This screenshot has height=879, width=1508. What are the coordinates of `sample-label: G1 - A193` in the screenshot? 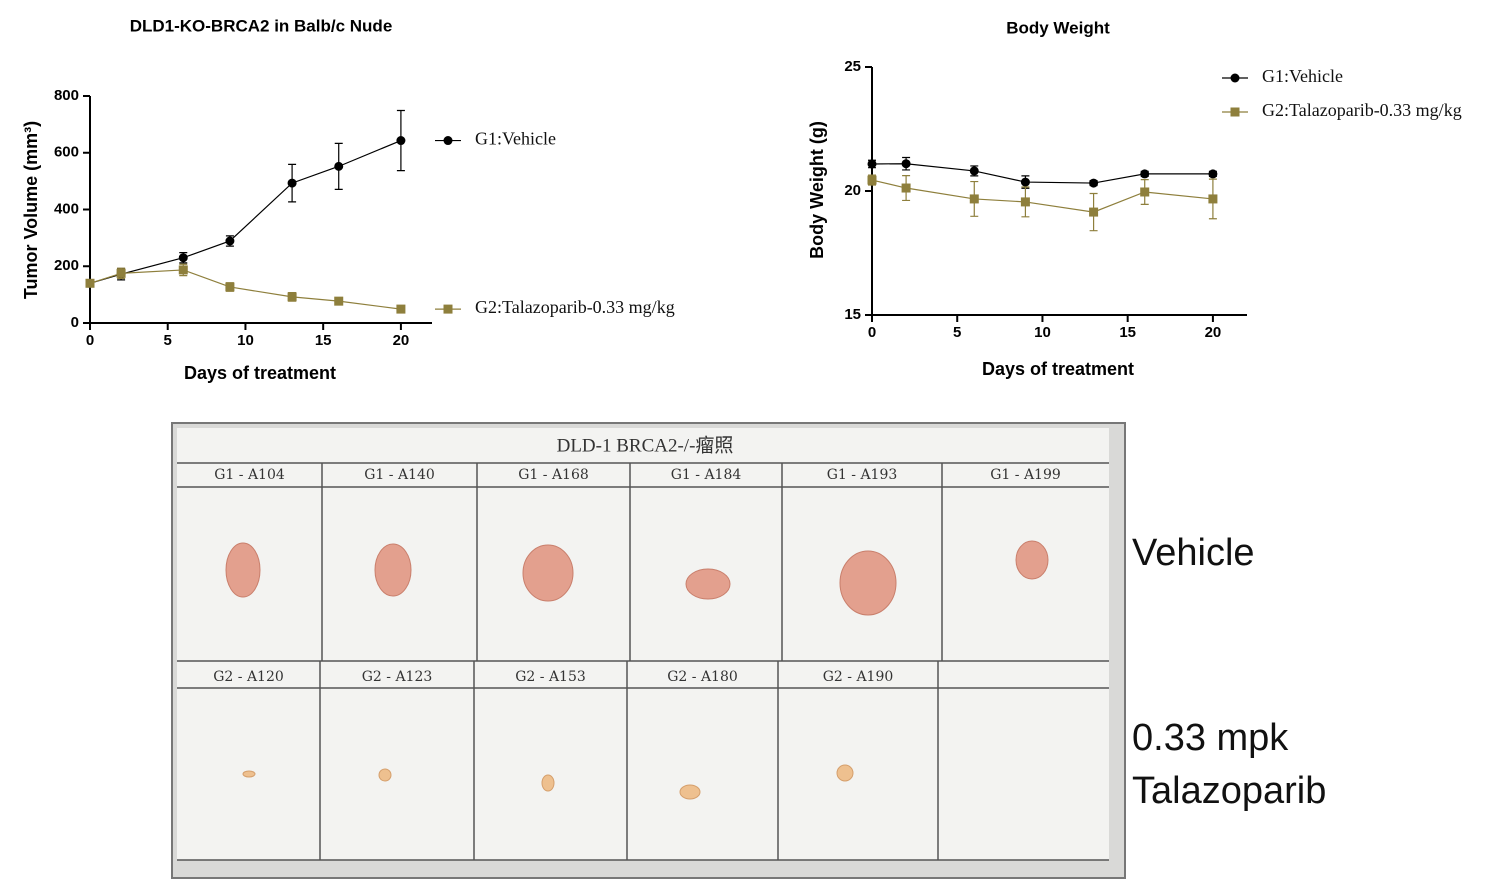 It's located at (862, 475).